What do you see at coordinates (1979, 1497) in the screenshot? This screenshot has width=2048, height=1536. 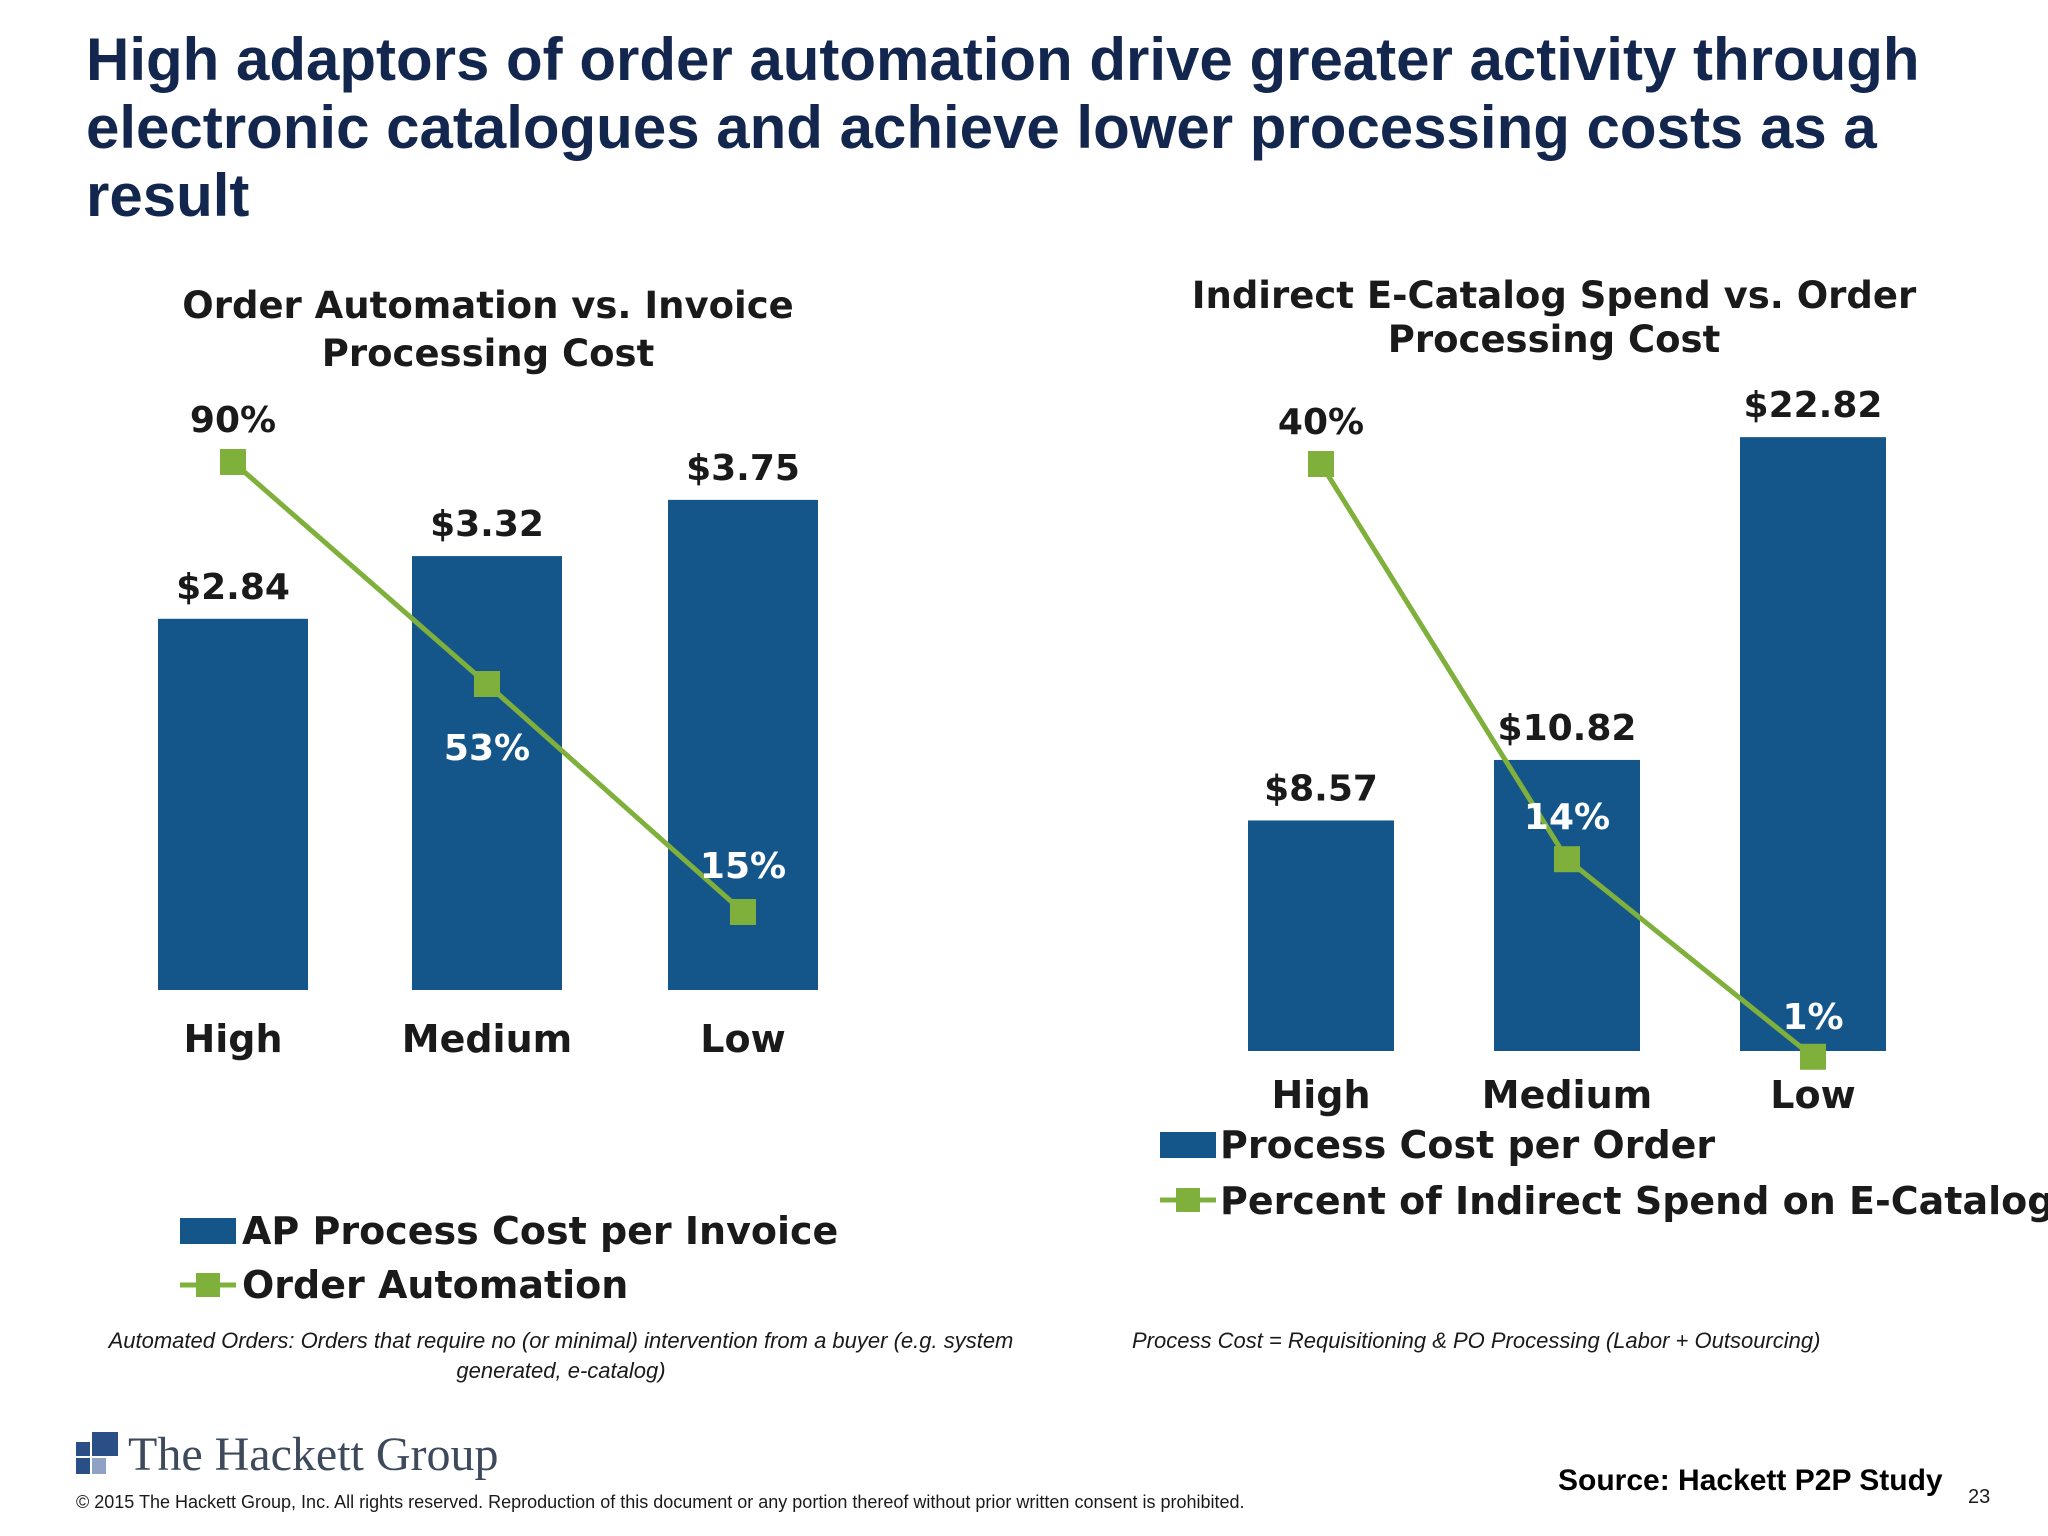 I see `page-number: 23` at bounding box center [1979, 1497].